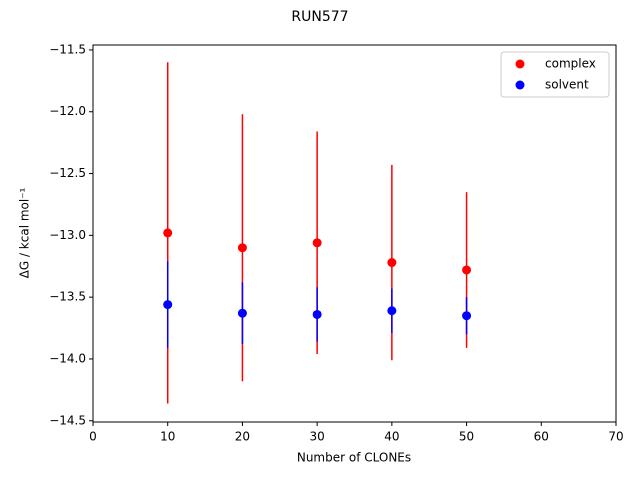 This screenshot has height=484, width=640. I want to click on x-tick-label: 0, so click(93, 437).